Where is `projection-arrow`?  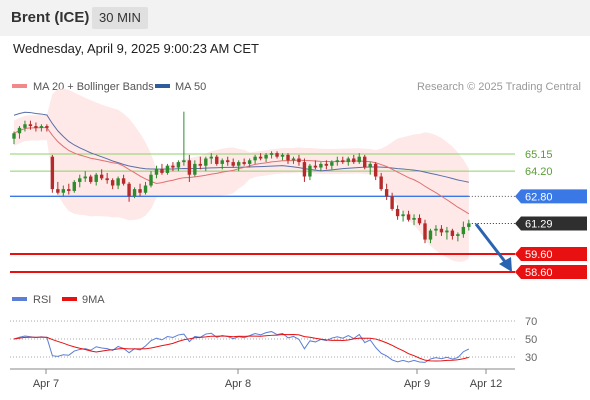
projection-arrow is located at coordinates (493, 247).